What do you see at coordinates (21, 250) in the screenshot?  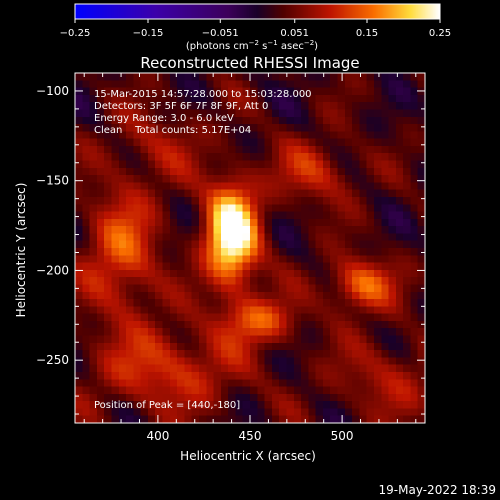 I see `y-axis-title: Heliocentric Y (arcsec)` at bounding box center [21, 250].